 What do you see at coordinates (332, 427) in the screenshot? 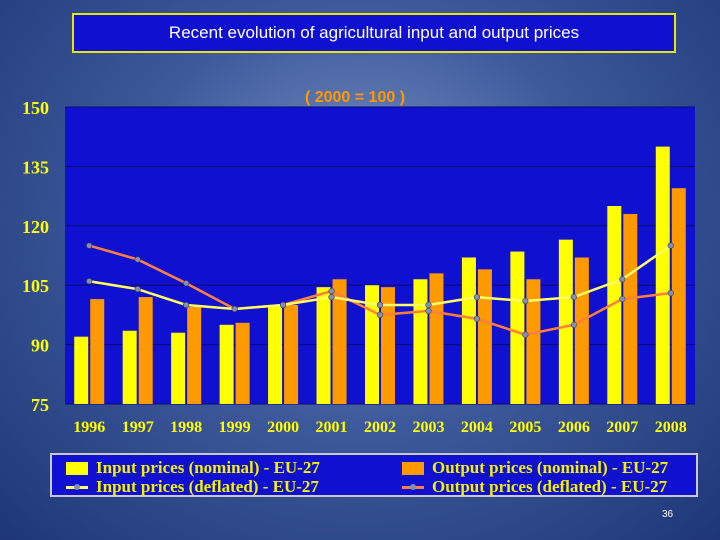
I see `x-tick-label: 2001` at bounding box center [332, 427].